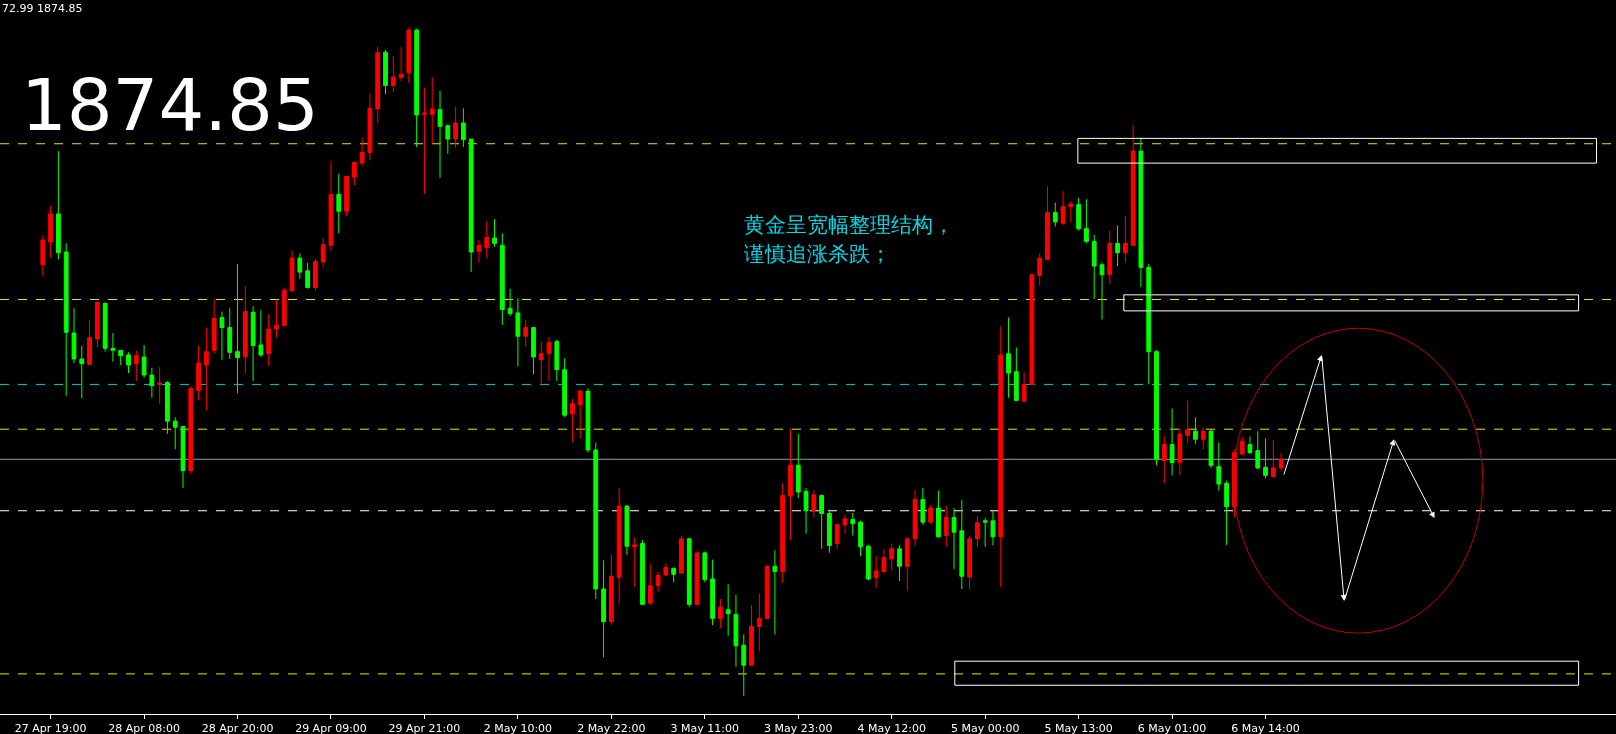 The image size is (1616, 734). I want to click on x-tick-label: 5 May 13:00, so click(1078, 728).